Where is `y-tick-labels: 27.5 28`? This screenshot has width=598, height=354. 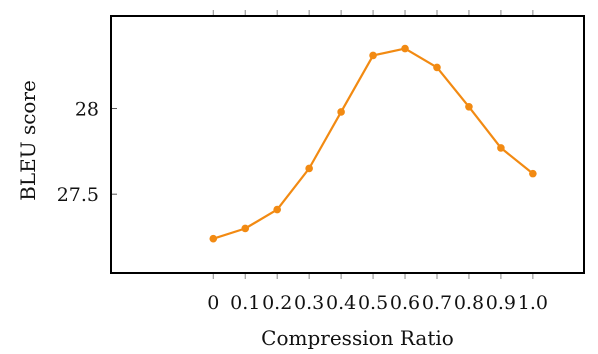
y-tick-labels: 27.5 28 is located at coordinates (78, 153).